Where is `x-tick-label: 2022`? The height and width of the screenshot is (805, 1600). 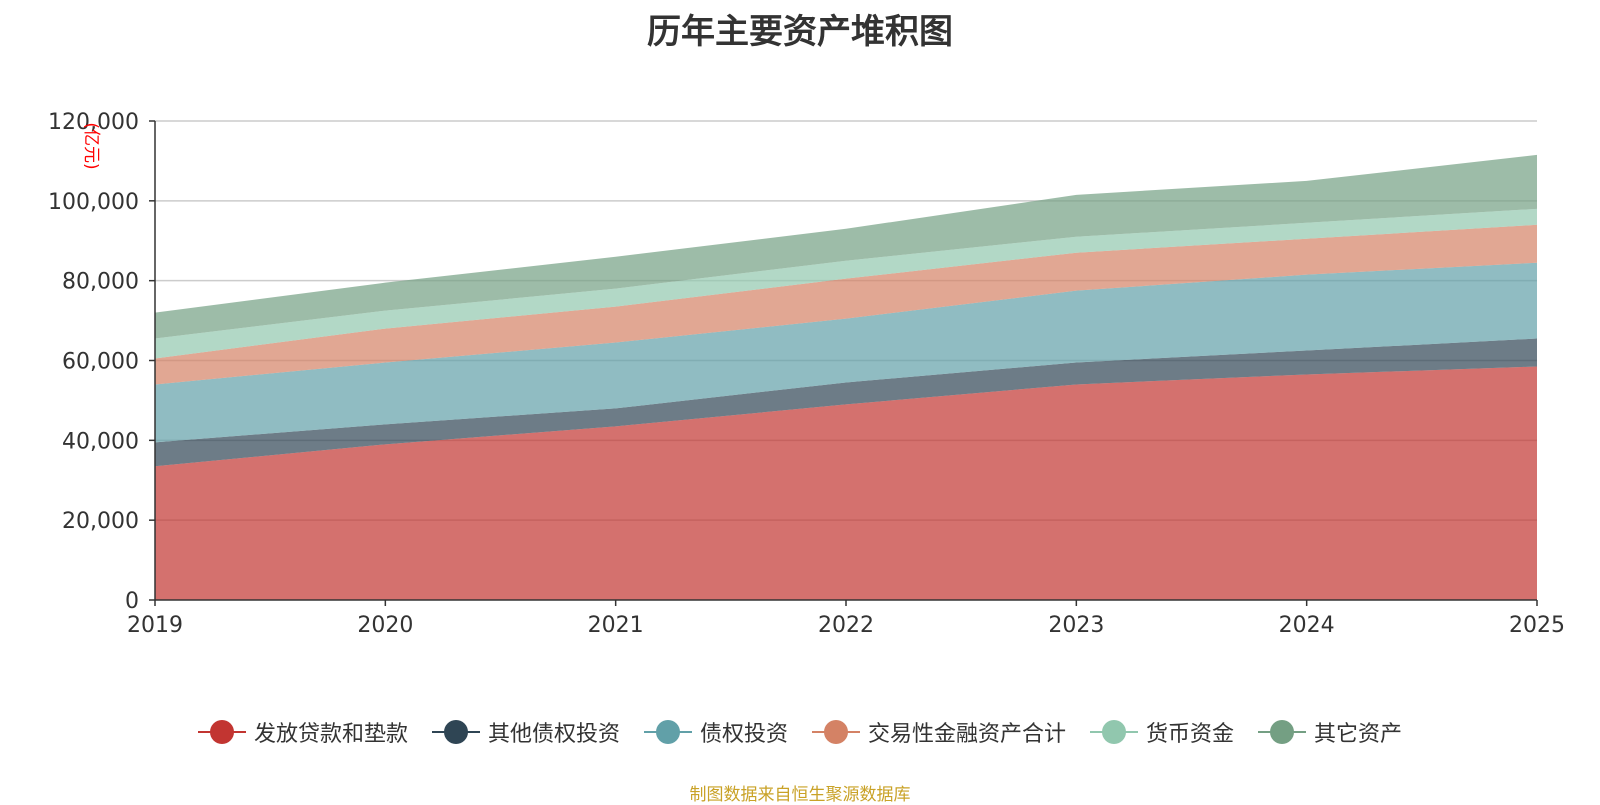
x-tick-label: 2022 is located at coordinates (846, 625).